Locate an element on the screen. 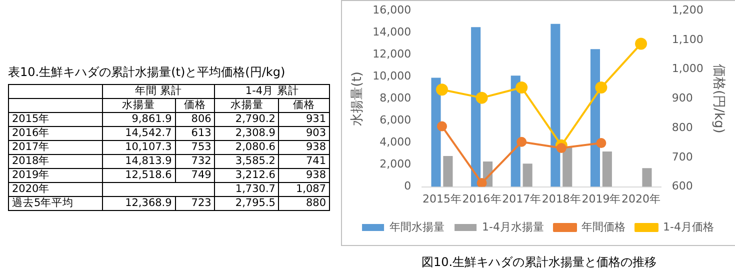  text: 2,080.6 is located at coordinates (246, 147).